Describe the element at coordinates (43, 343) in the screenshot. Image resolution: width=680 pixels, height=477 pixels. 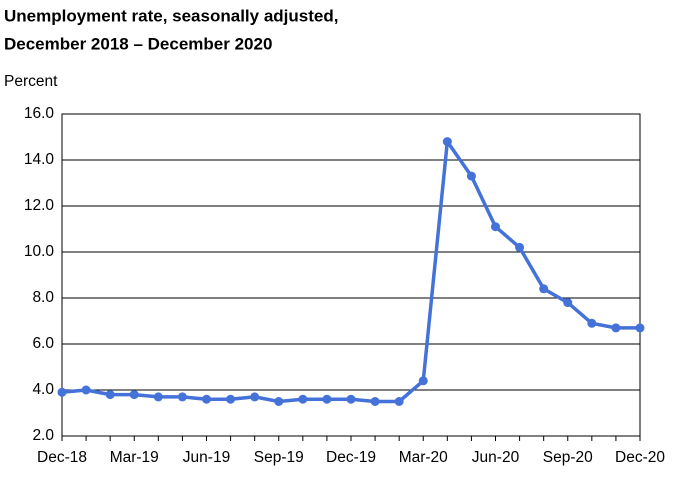
I see `y-tick-label: 6.0` at that location.